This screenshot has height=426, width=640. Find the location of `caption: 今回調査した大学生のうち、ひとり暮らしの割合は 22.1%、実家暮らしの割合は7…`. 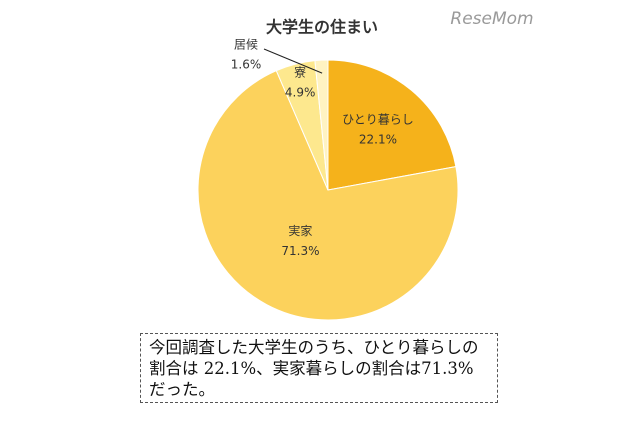

caption: 今回調査した大学生のうち、ひとり暮らしの割合は 22.1%、実家暮らしの割合は7… is located at coordinates (319, 368).